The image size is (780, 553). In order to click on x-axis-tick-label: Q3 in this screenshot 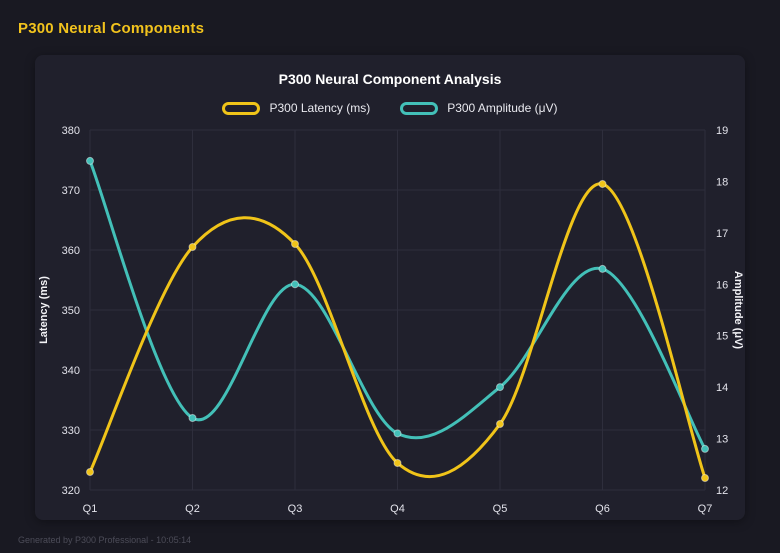, I will do `click(295, 509)`.